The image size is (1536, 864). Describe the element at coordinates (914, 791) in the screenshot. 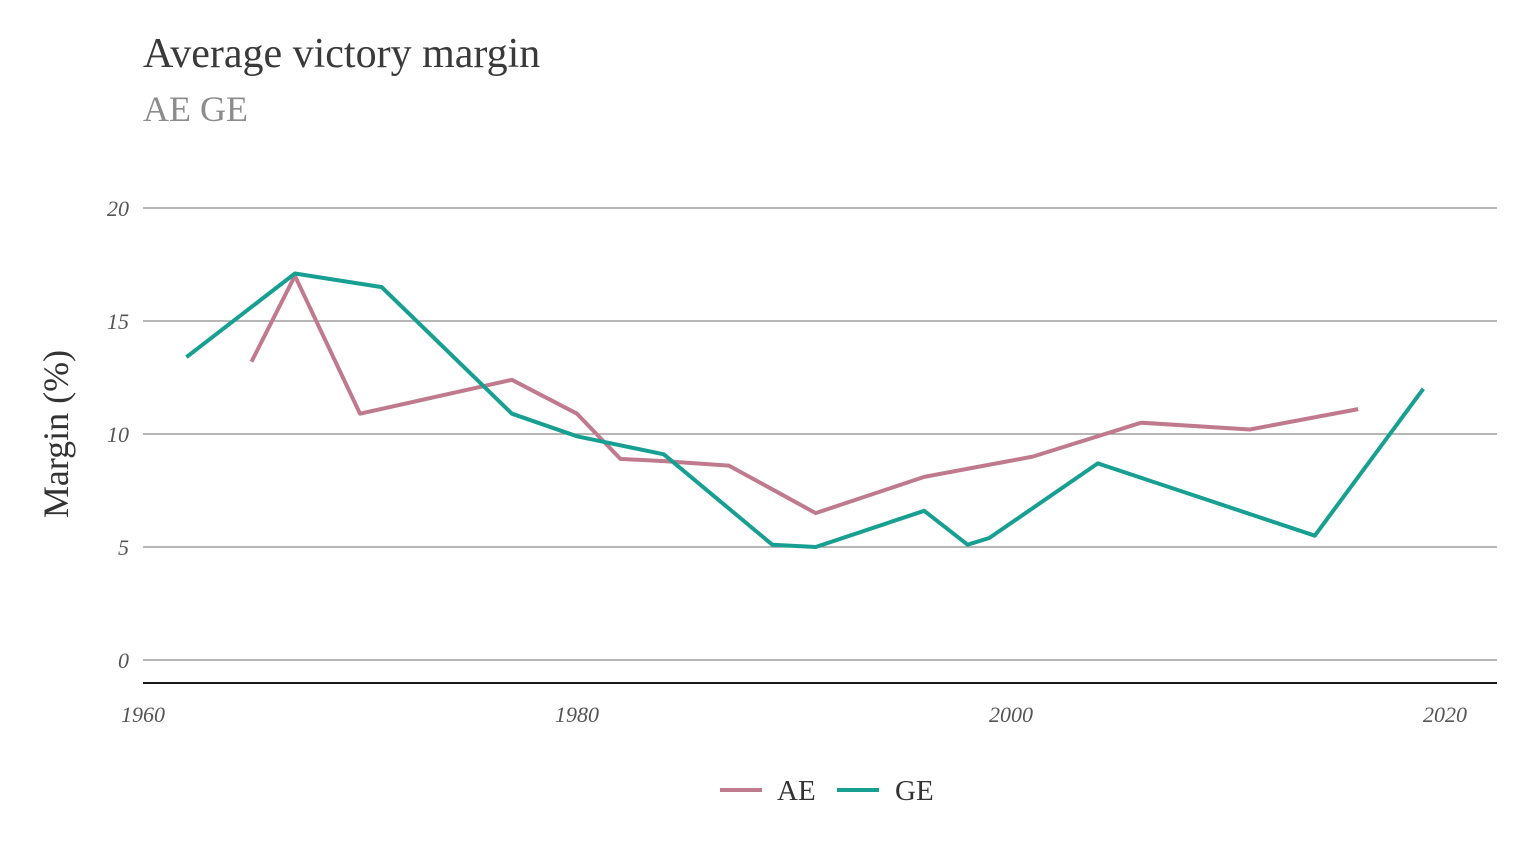

I see `legend-label-ge: GE` at that location.